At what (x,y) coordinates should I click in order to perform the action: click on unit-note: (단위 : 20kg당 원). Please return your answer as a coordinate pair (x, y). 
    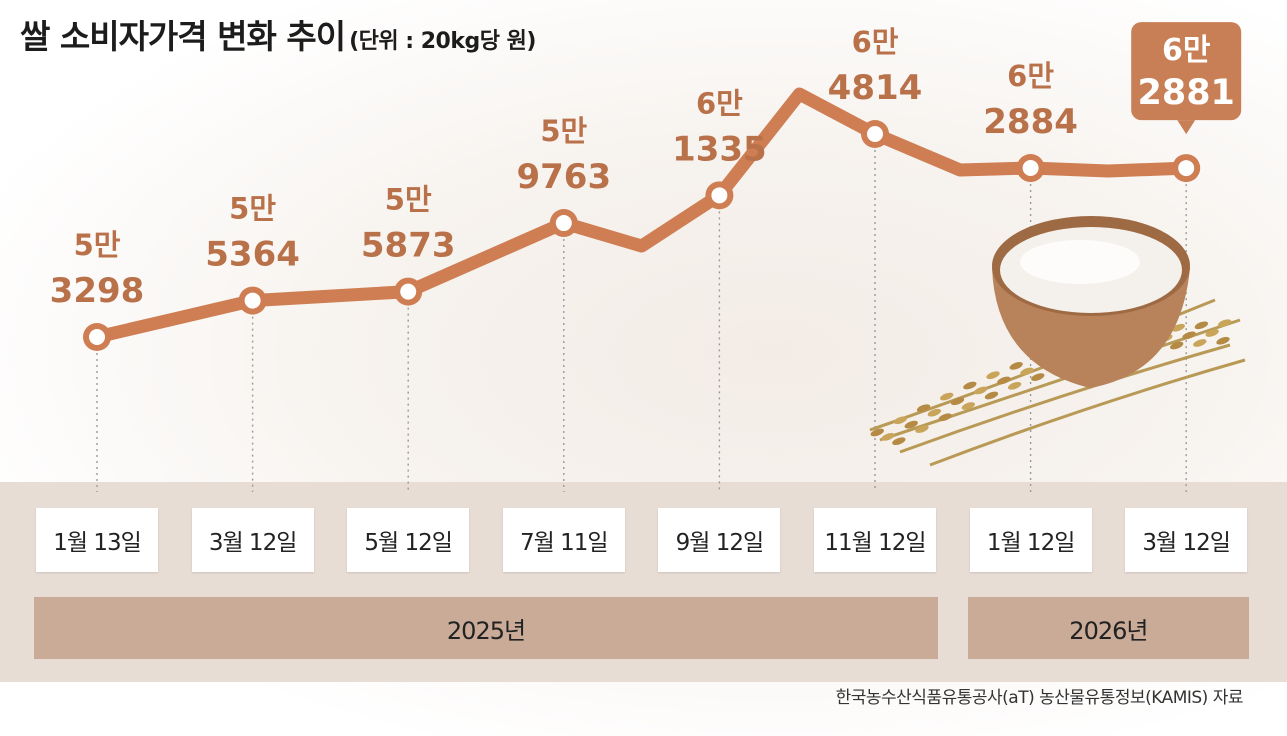
    Looking at the image, I should click on (442, 41).